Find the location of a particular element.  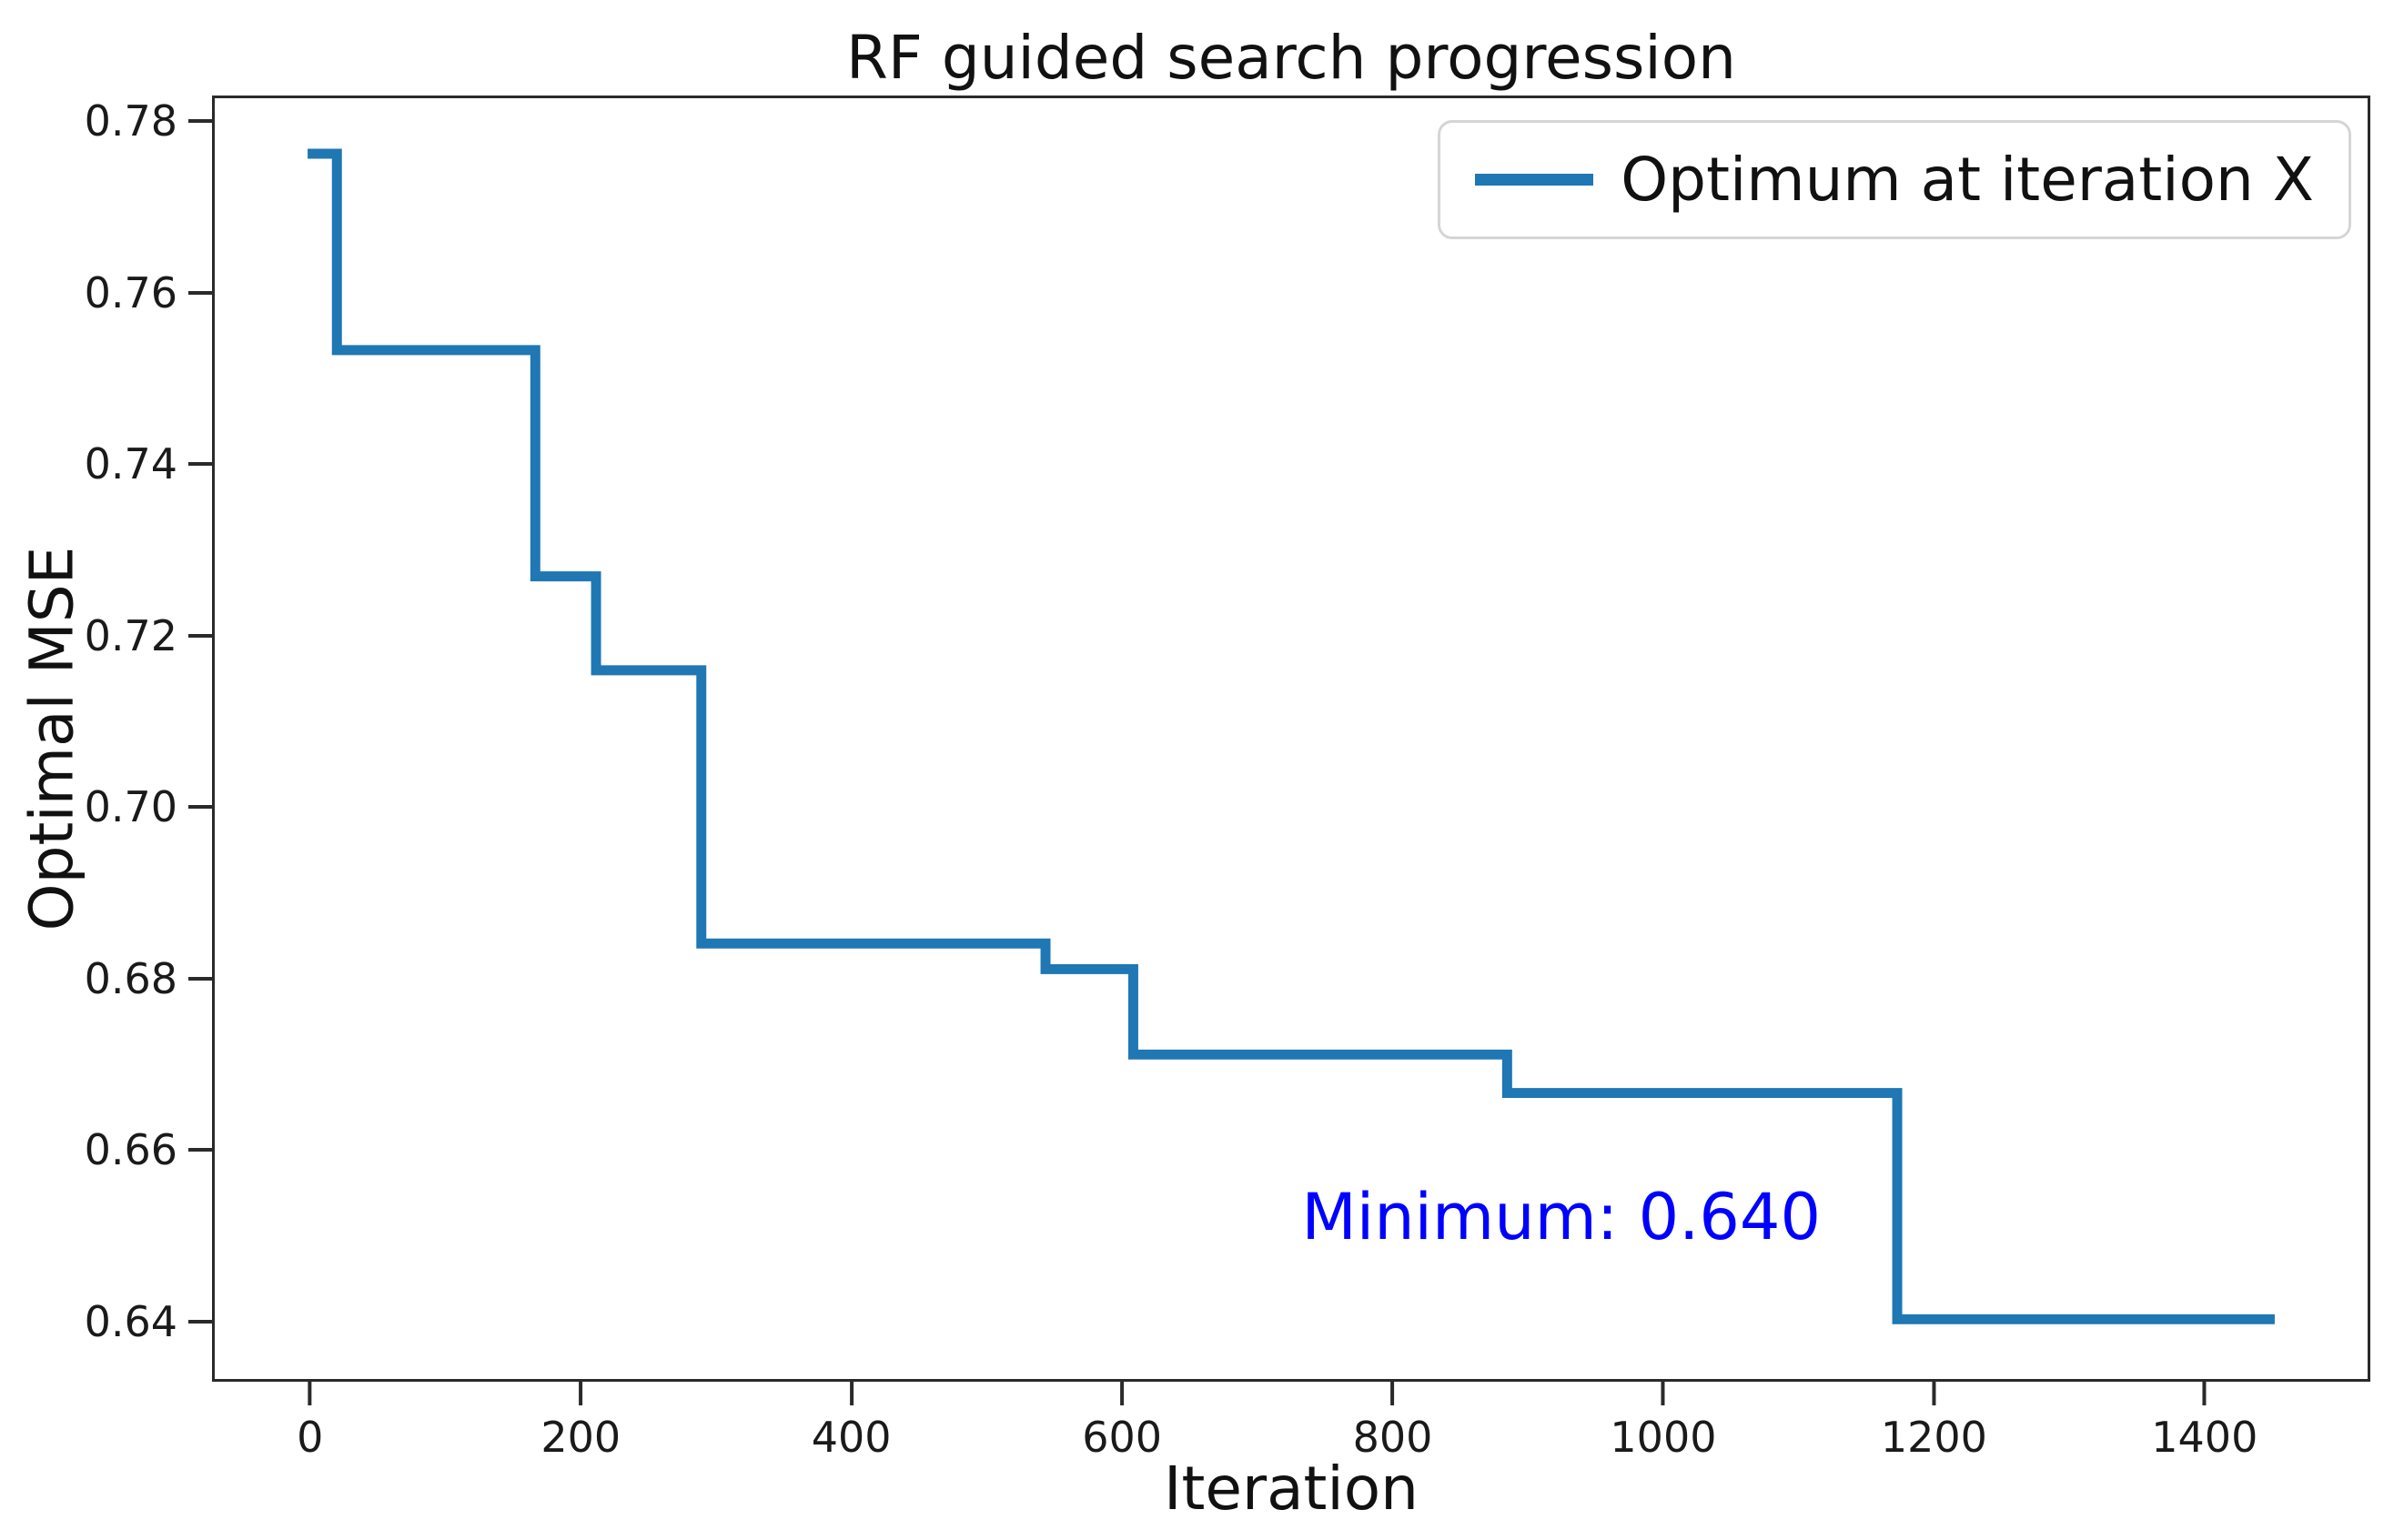

x-tick-200: 200 is located at coordinates (580, 1422).